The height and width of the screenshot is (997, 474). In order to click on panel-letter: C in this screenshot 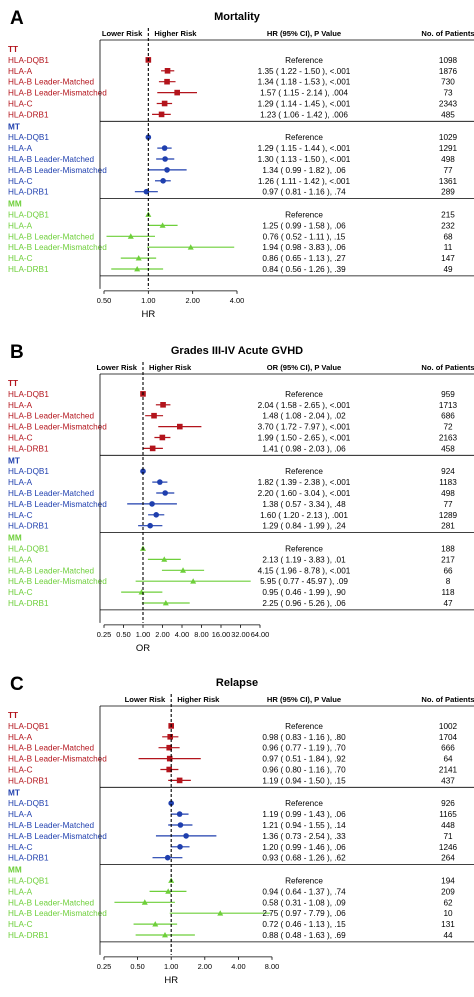, I will do `click(17, 684)`.